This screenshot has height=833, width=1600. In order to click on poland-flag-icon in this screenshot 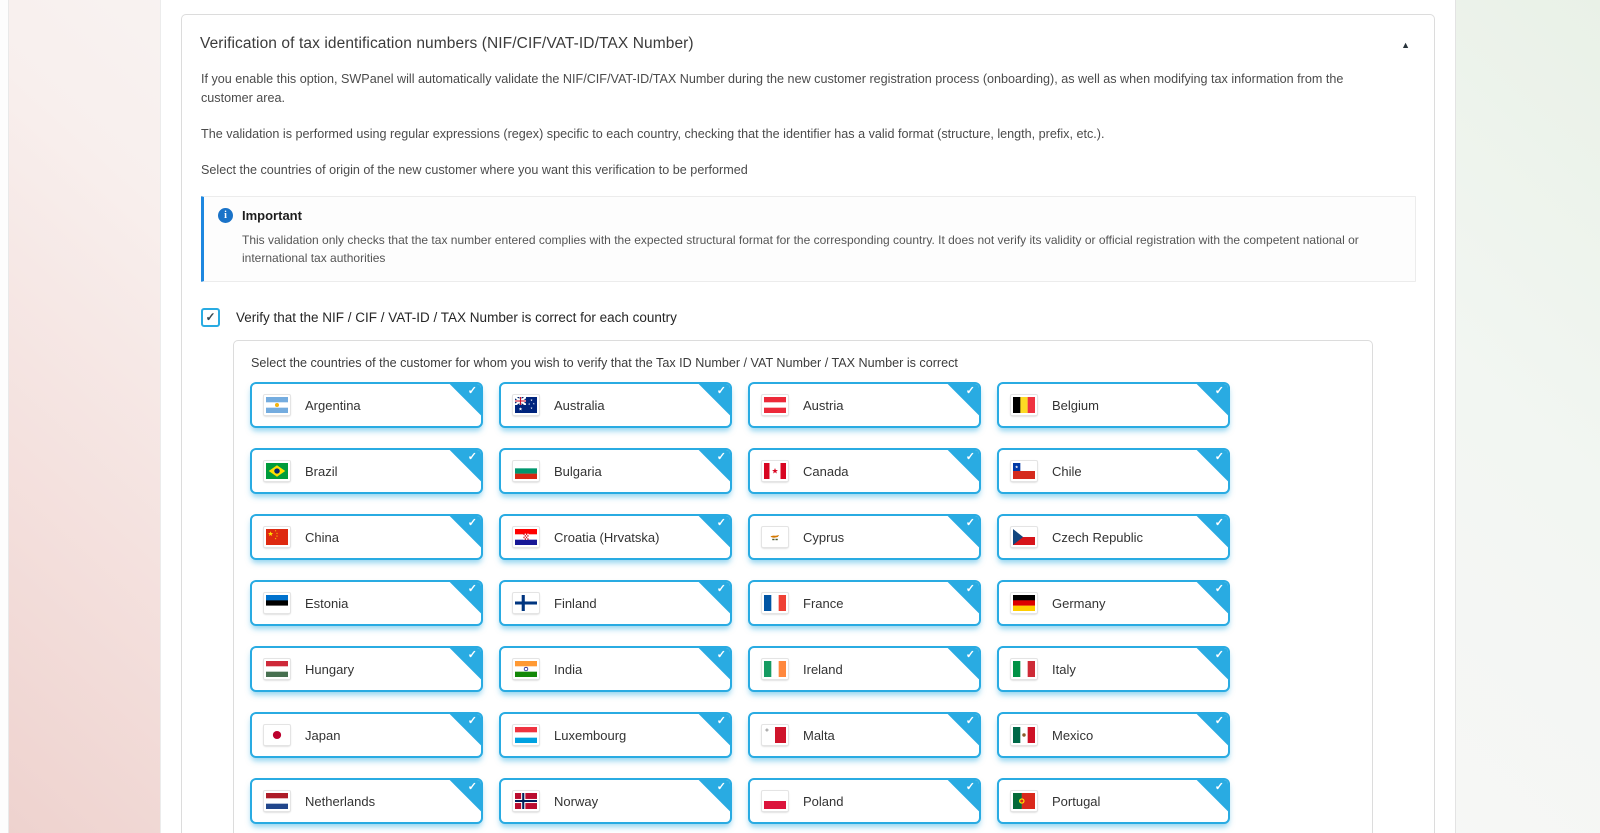, I will do `click(775, 801)`.